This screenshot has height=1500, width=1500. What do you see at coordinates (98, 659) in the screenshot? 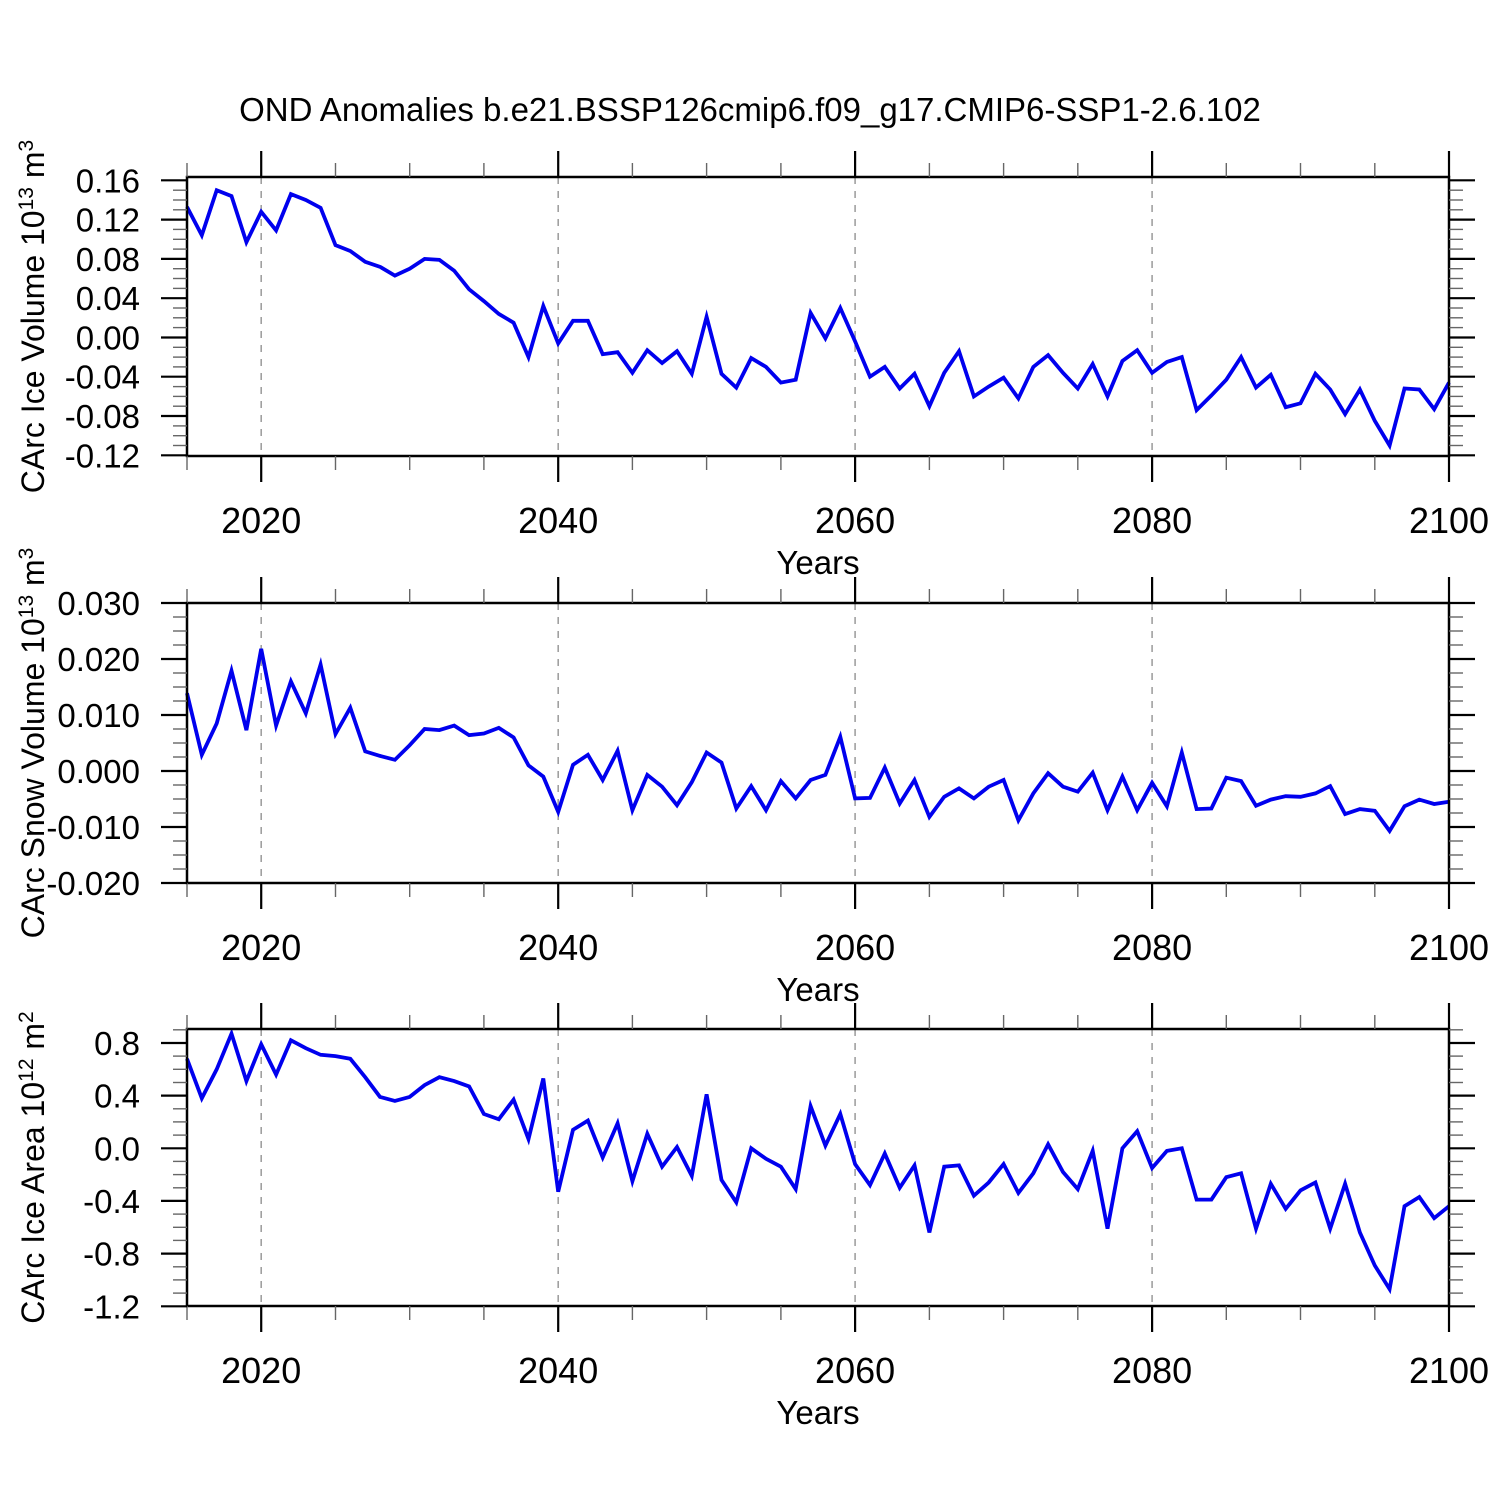
I see `y-tick-label: 0.020` at bounding box center [98, 659].